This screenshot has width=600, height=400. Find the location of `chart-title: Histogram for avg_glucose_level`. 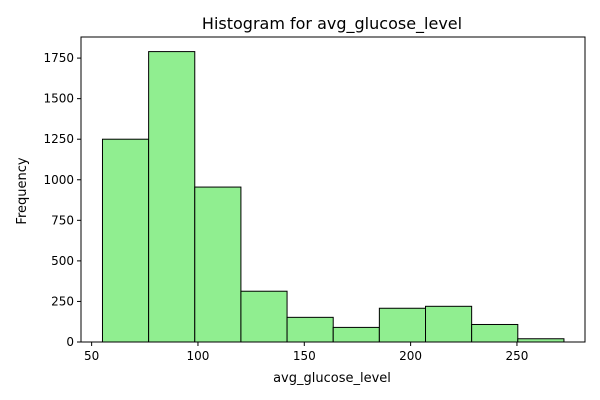

chart-title: Histogram for avg_glucose_level is located at coordinates (332, 24).